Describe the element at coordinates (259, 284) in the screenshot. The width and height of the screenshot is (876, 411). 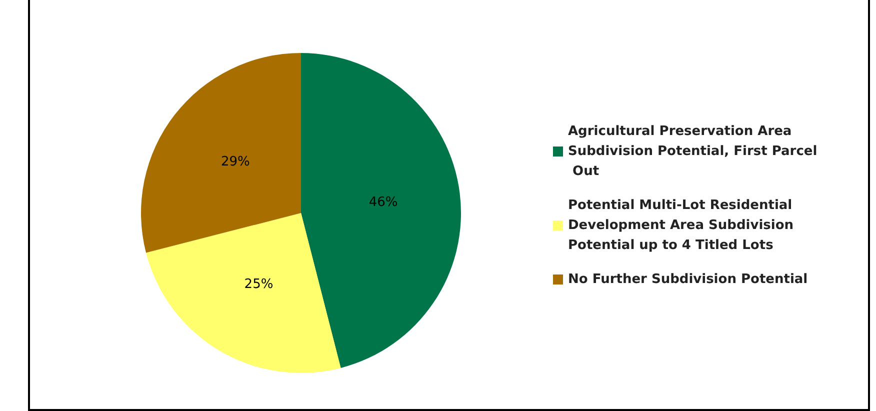
I see `data-label: 25%` at that location.